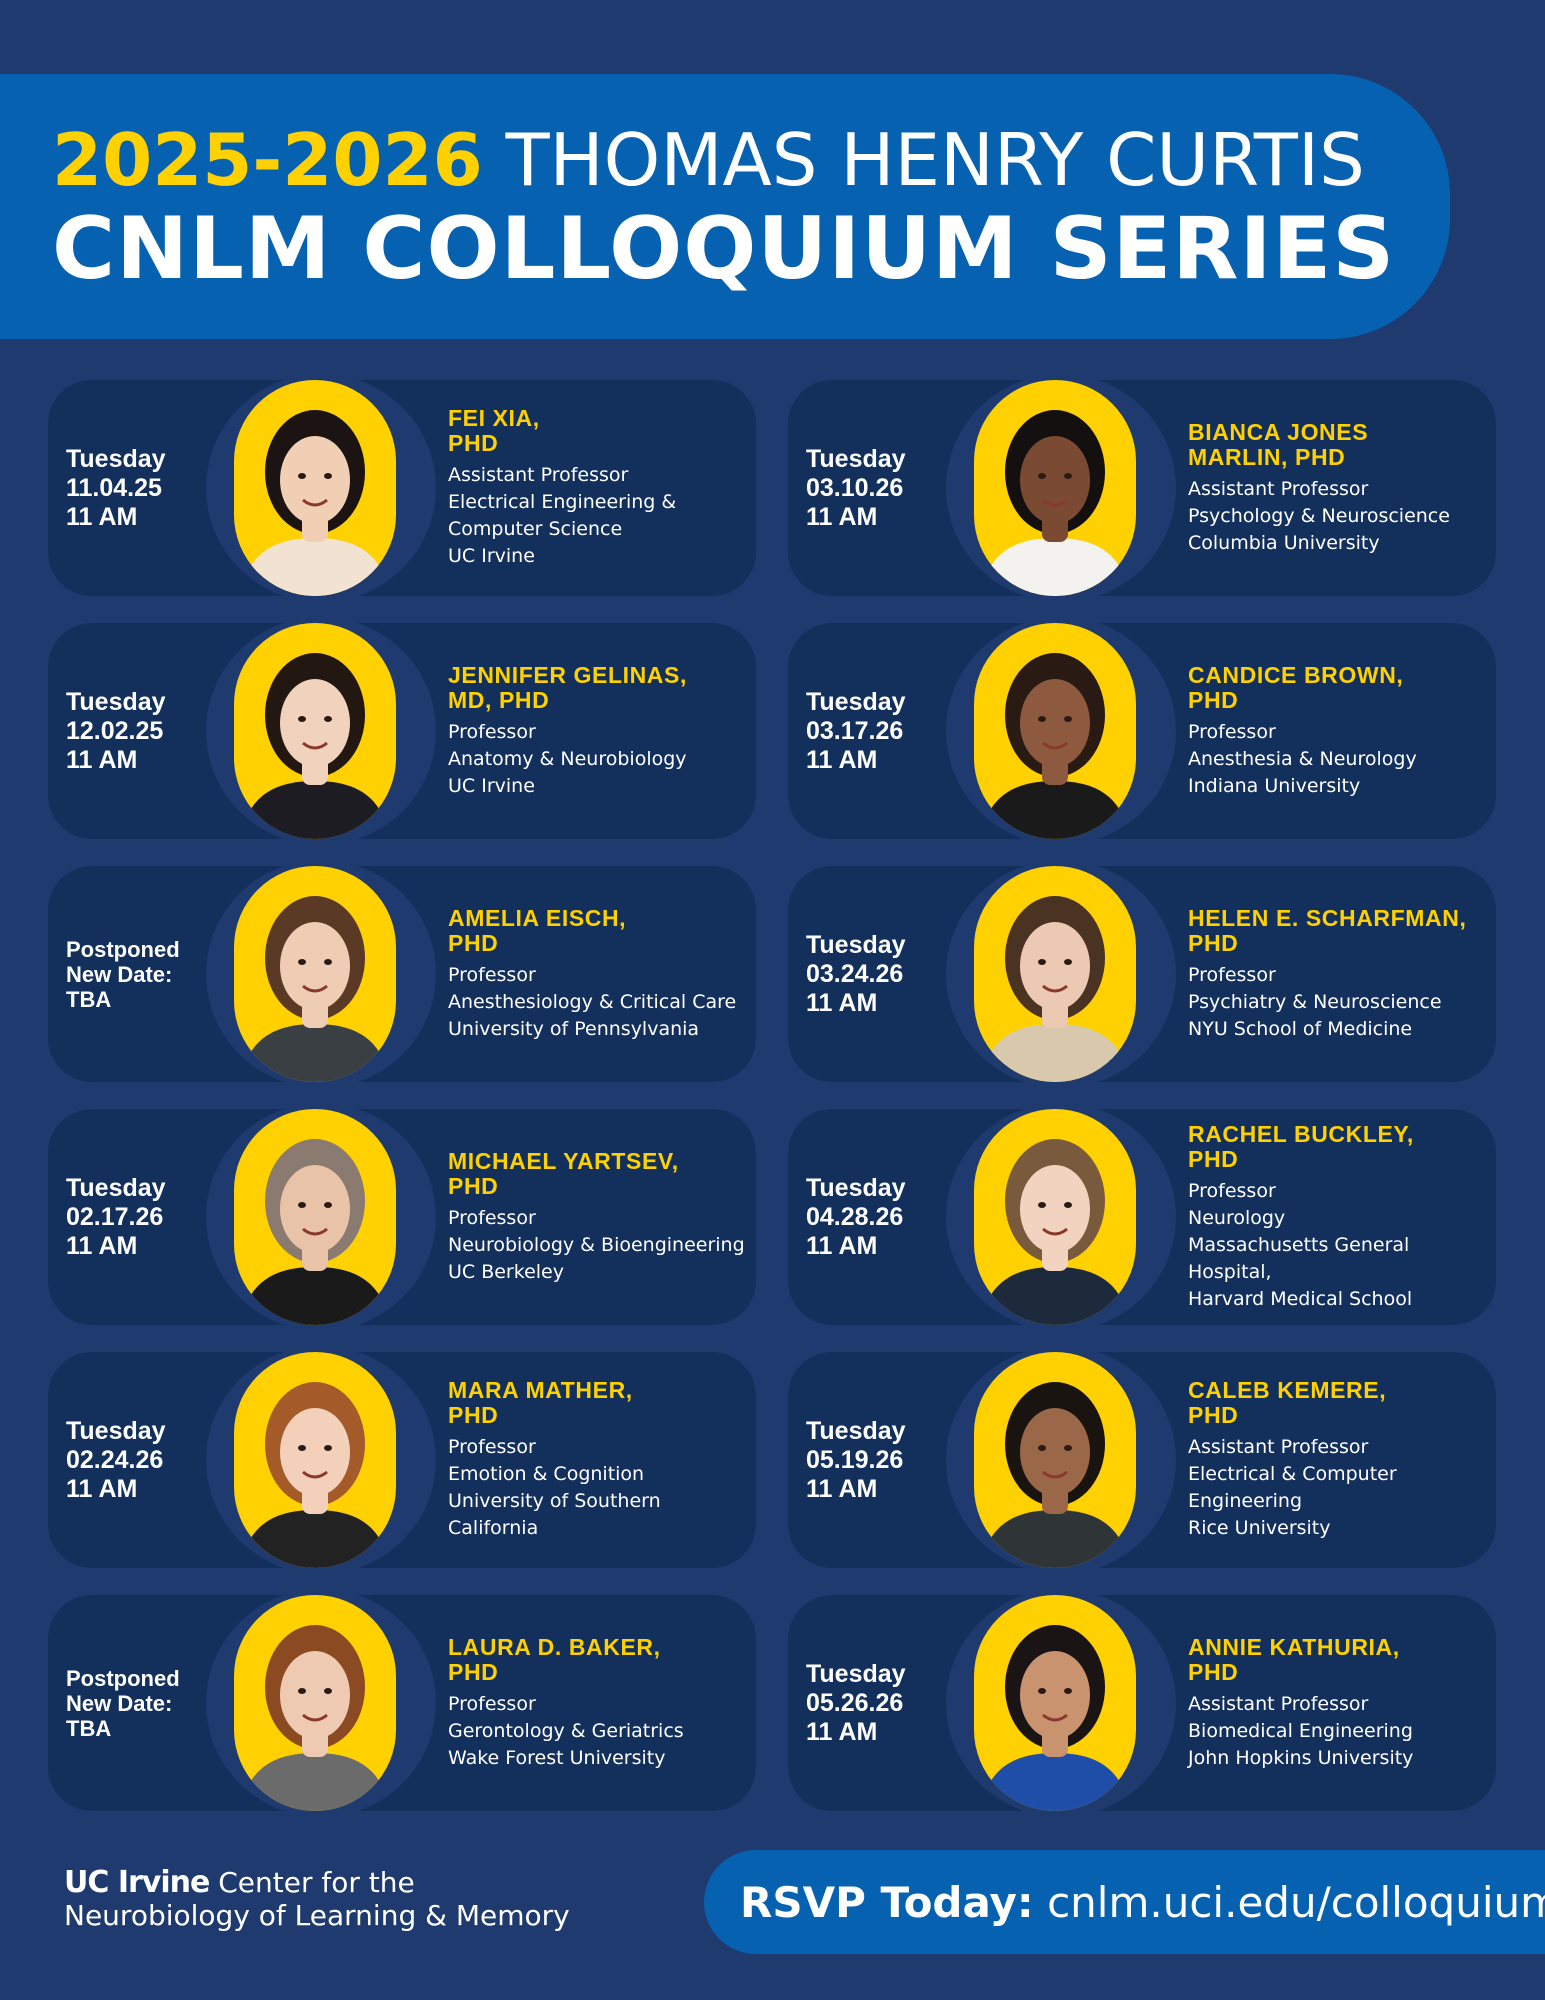  I want to click on rsvp-band, so click(1124, 1902).